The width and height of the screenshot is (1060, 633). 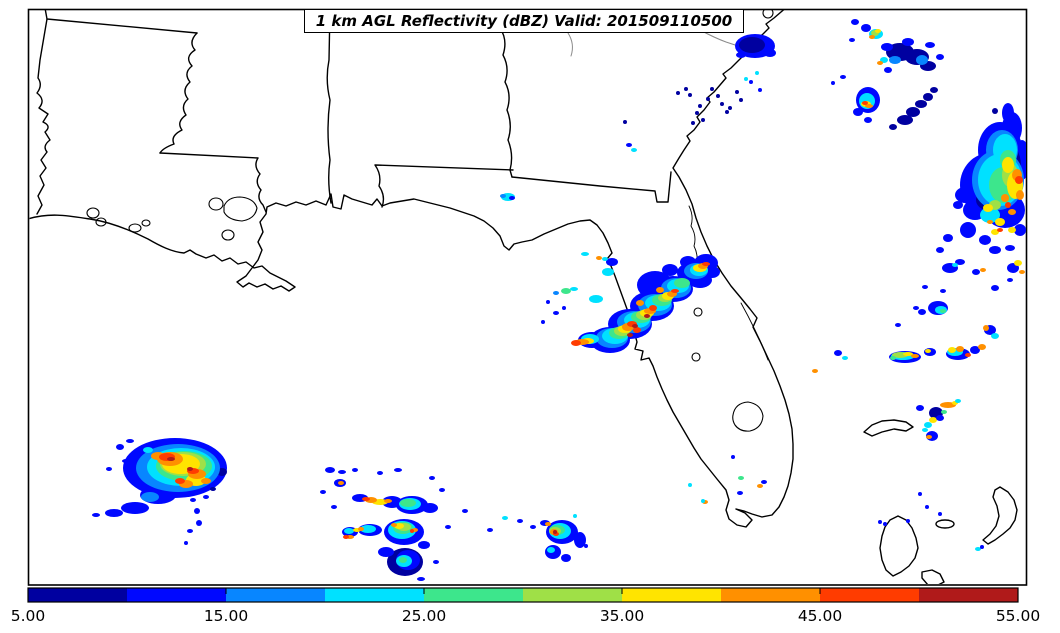 I want to click on colorbar-outline, so click(x=523, y=595).